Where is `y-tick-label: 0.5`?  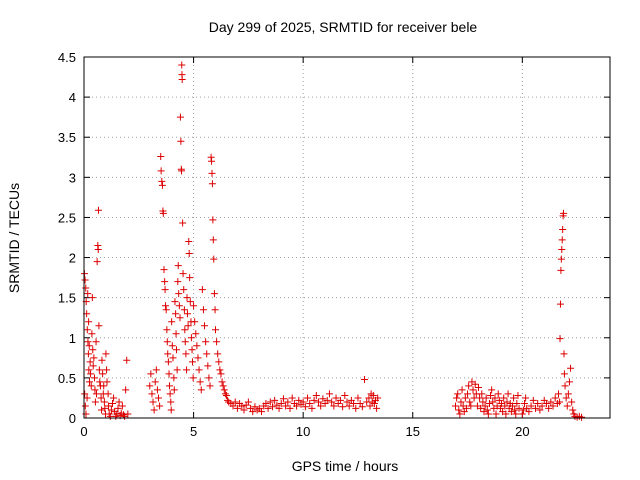 y-tick-label: 0.5 is located at coordinates (67, 378).